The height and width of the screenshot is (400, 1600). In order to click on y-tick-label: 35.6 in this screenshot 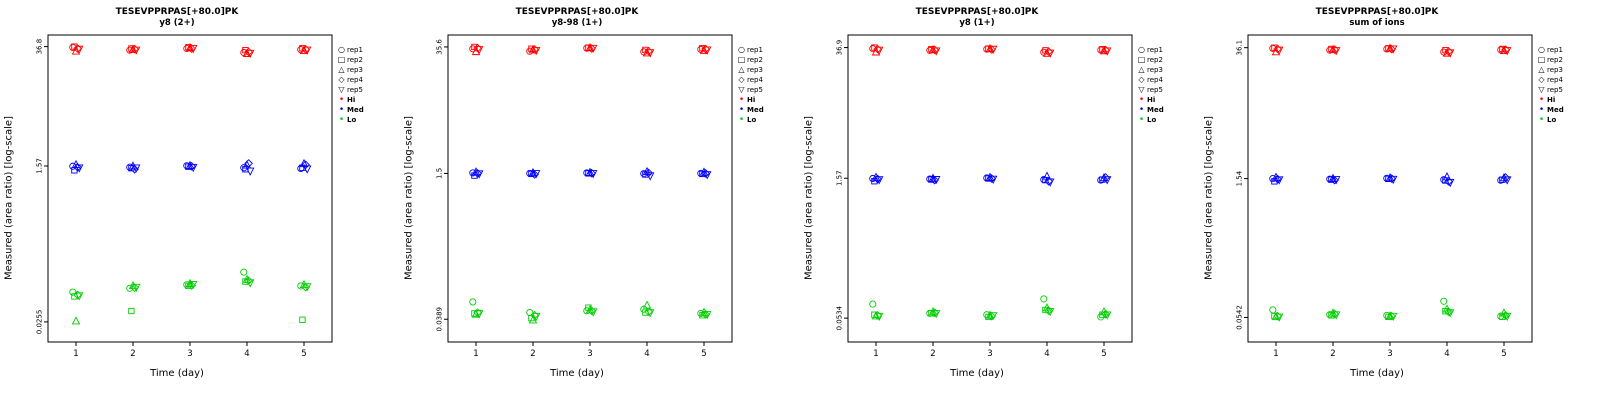, I will do `click(440, 47)`.